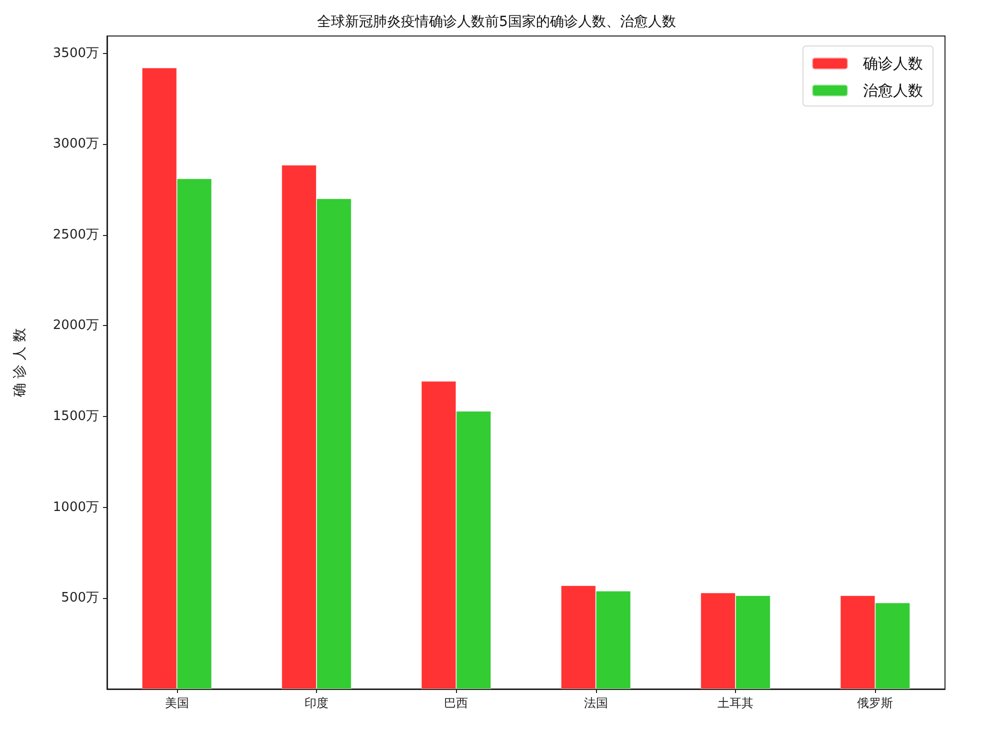  What do you see at coordinates (75, 507) in the screenshot?
I see `y-tick-label: 1000万` at bounding box center [75, 507].